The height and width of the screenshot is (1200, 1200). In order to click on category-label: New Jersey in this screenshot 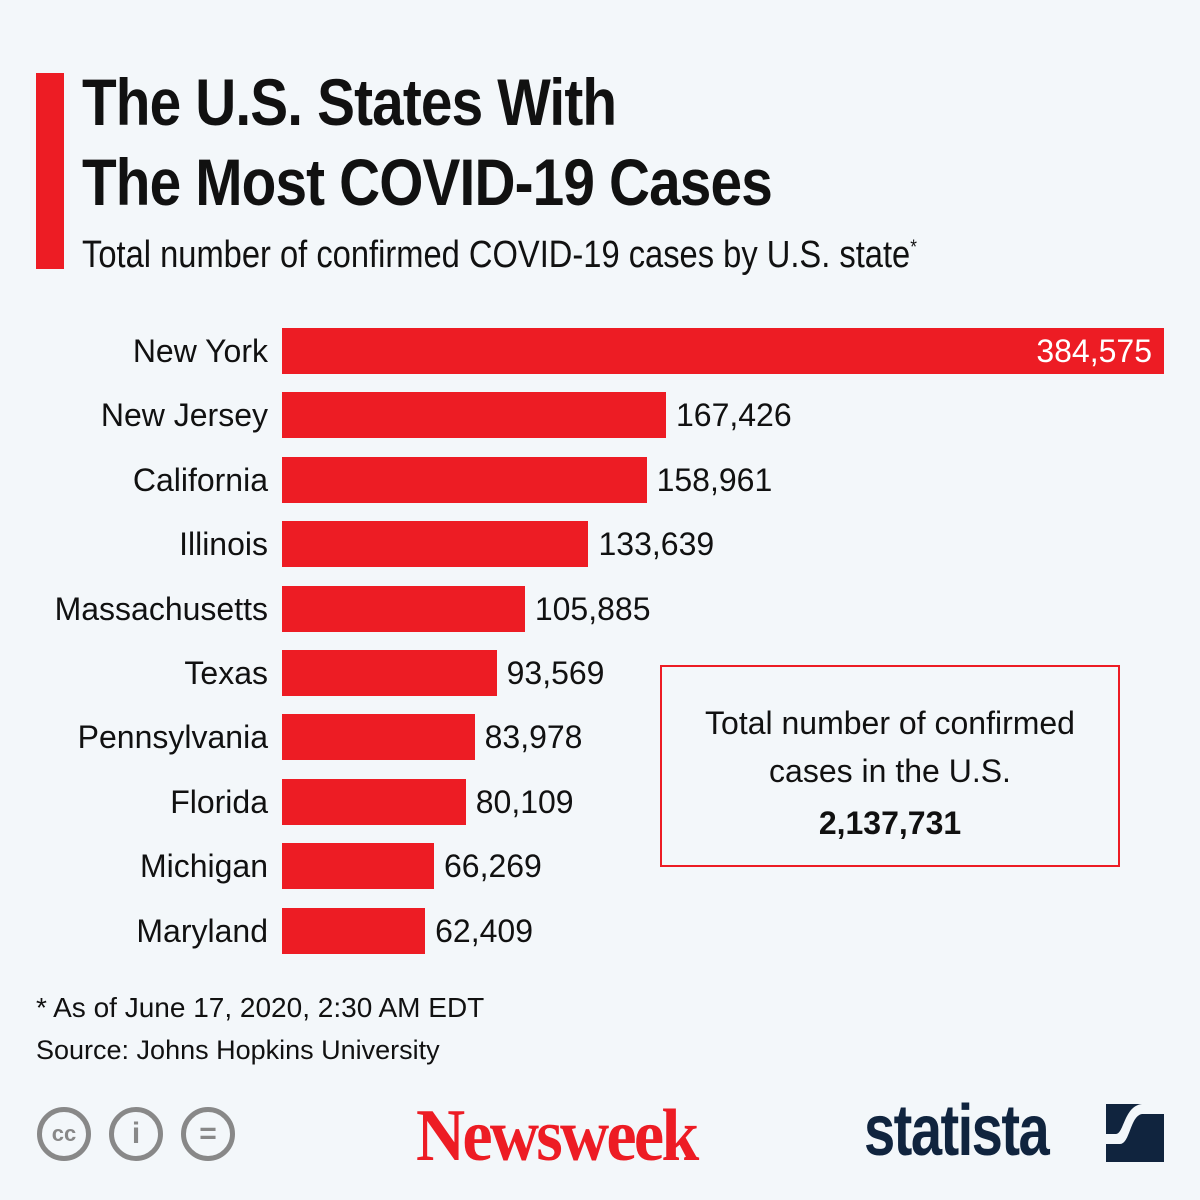, I will do `click(184, 415)`.